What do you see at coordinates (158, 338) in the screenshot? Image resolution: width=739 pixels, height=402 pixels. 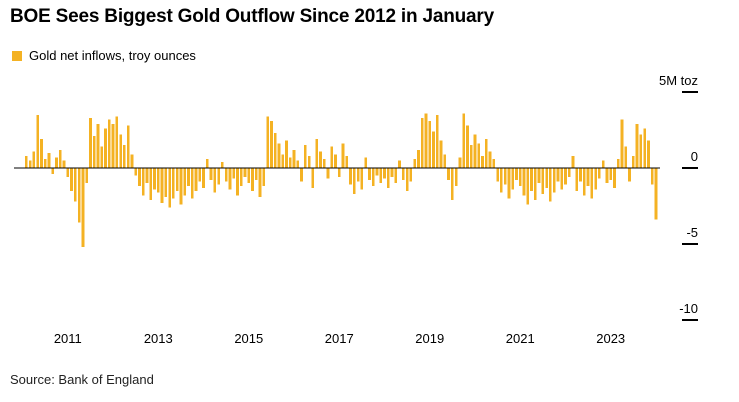 I see `x-tick-label: 2013` at bounding box center [158, 338].